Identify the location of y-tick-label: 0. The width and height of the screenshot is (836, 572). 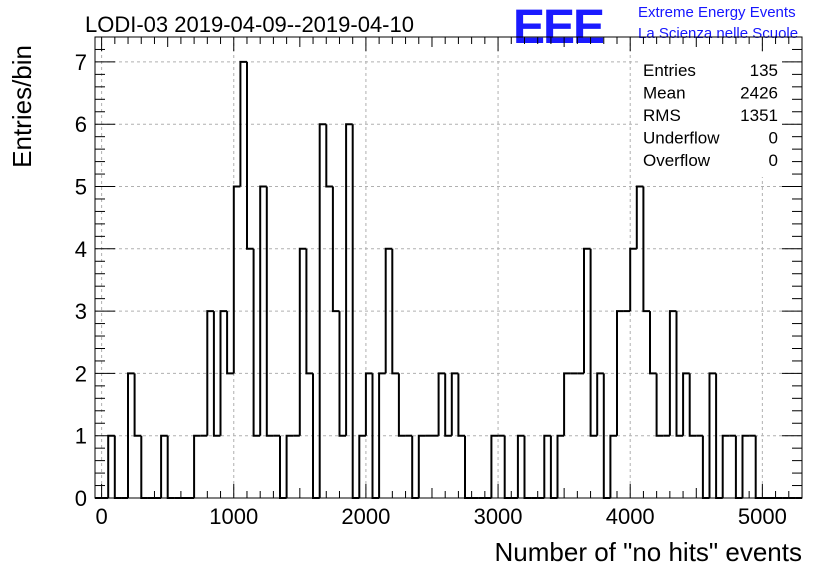
(81, 498).